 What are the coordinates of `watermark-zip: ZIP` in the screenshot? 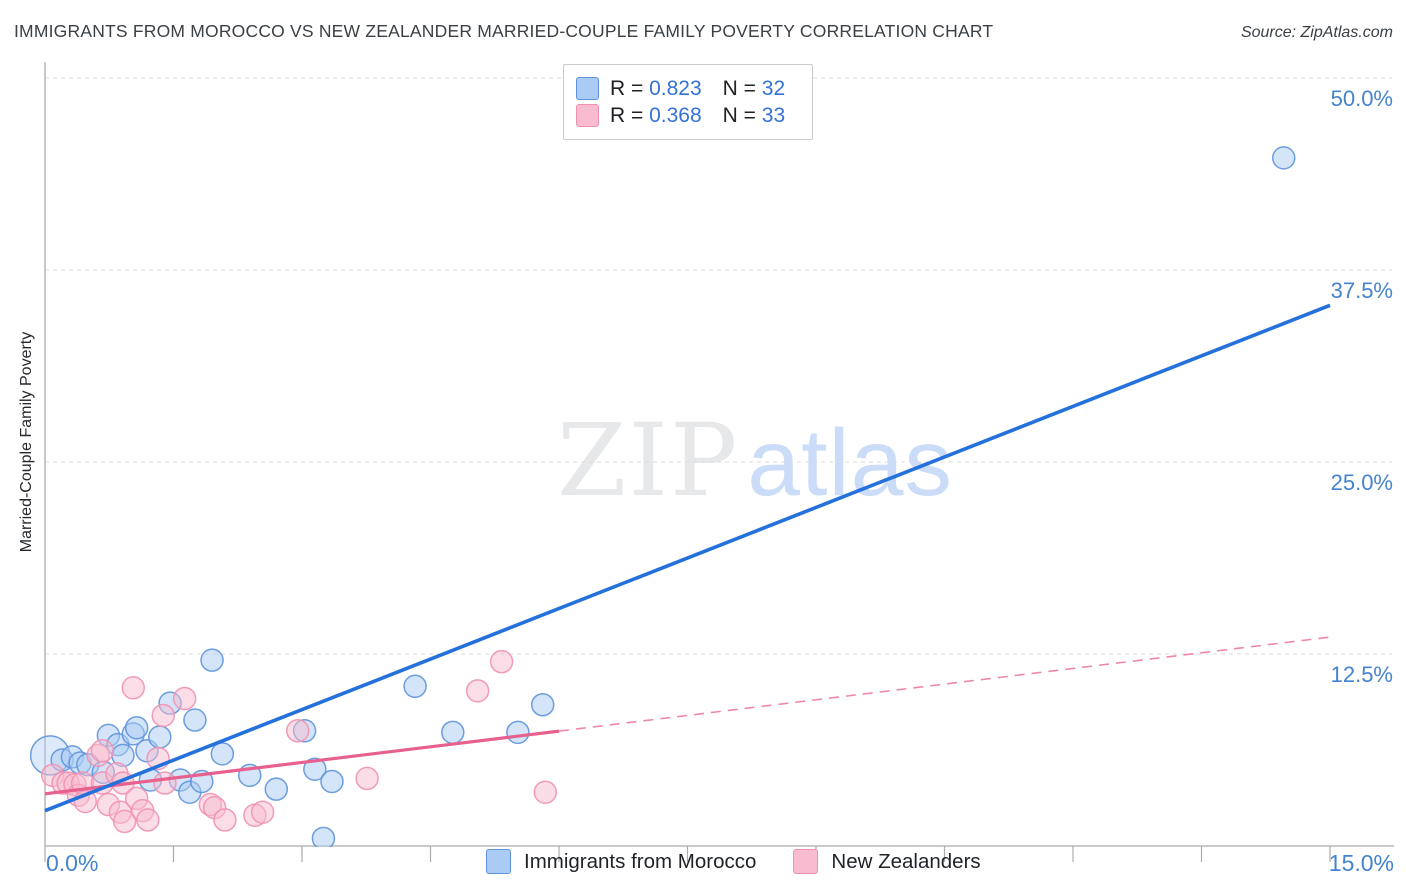 It's located at (648, 460).